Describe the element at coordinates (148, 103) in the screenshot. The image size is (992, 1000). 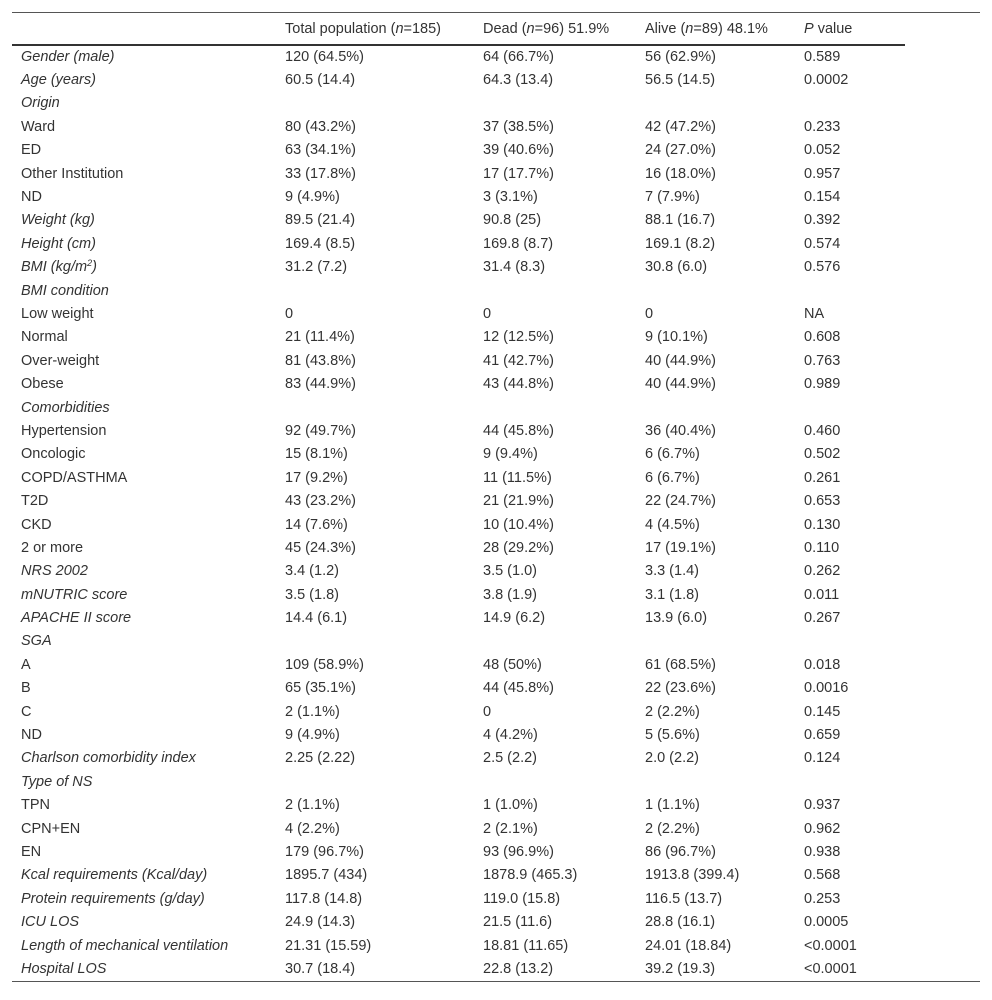
I see `row-label: Origin` at that location.